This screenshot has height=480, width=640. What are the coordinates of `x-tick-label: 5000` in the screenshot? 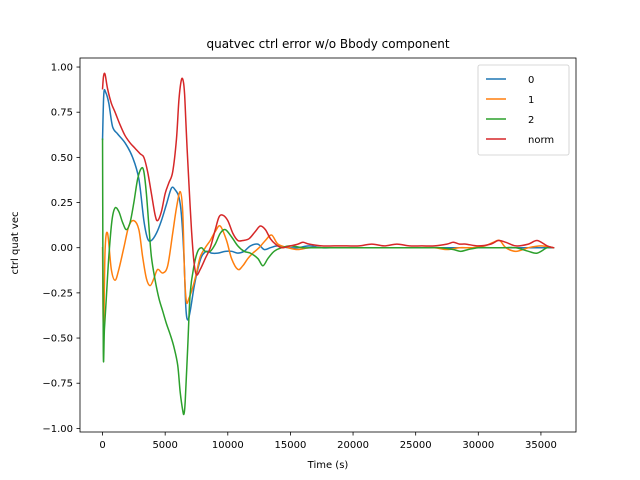 It's located at (164, 445).